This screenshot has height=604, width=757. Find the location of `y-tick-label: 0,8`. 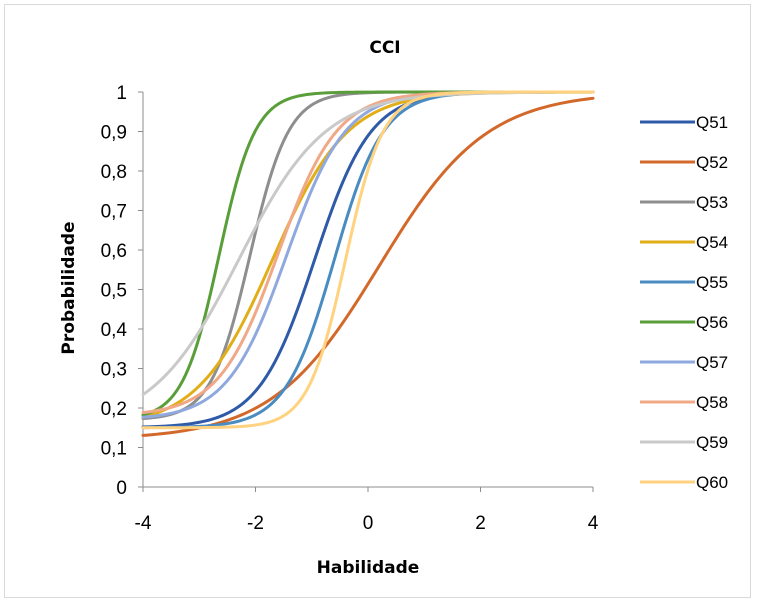

y-tick-label: 0,8 is located at coordinates (114, 172).